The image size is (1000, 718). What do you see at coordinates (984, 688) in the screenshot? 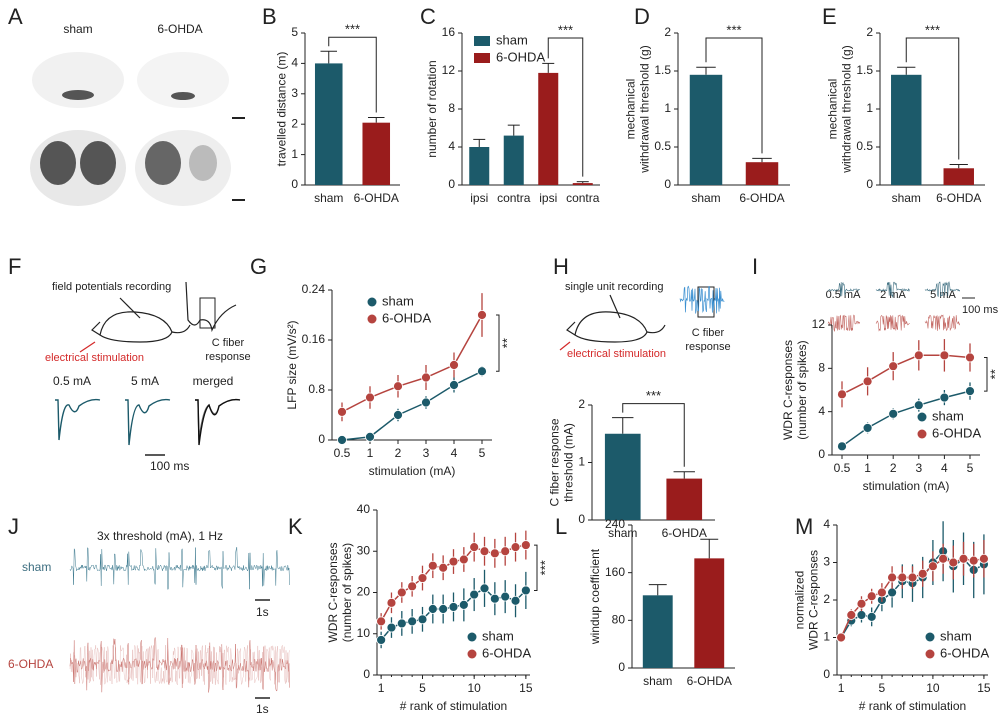
I see `x-tick-label: 15` at bounding box center [984, 688].